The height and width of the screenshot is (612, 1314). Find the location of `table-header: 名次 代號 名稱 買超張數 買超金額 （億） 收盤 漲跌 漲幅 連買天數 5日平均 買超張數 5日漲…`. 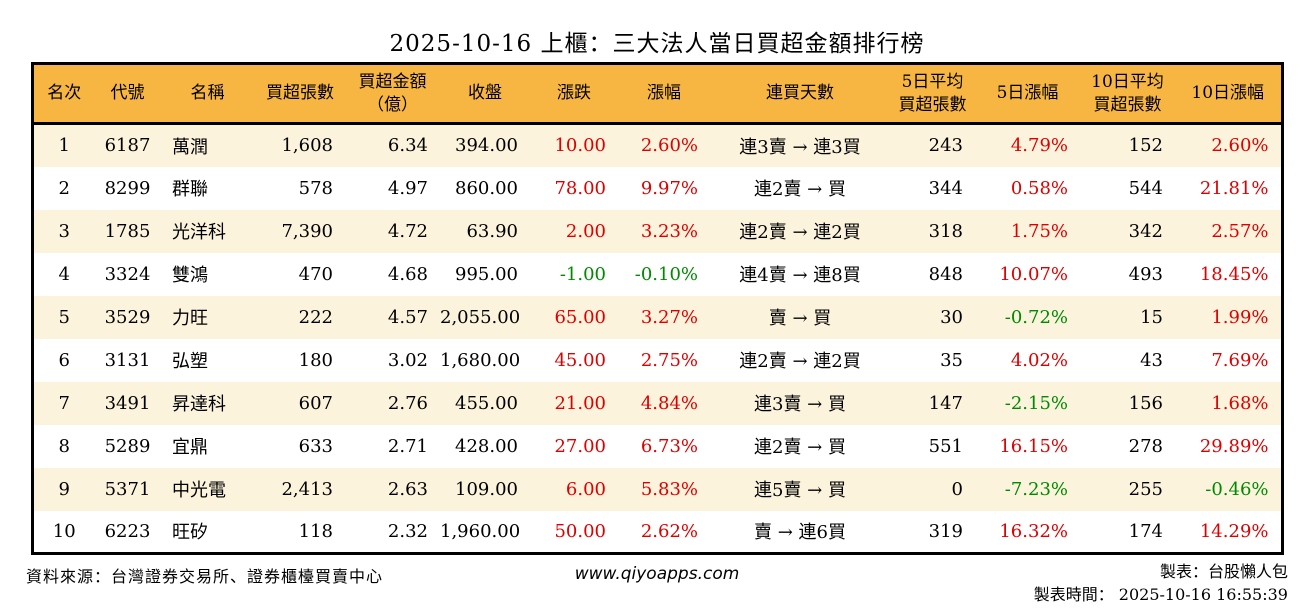

table-header: 名次 代號 名稱 買超張數 買超金額 （億） 收盤 漲跌 漲幅 連買天數 5日平均 買超張數 5日漲… is located at coordinates (657, 94).